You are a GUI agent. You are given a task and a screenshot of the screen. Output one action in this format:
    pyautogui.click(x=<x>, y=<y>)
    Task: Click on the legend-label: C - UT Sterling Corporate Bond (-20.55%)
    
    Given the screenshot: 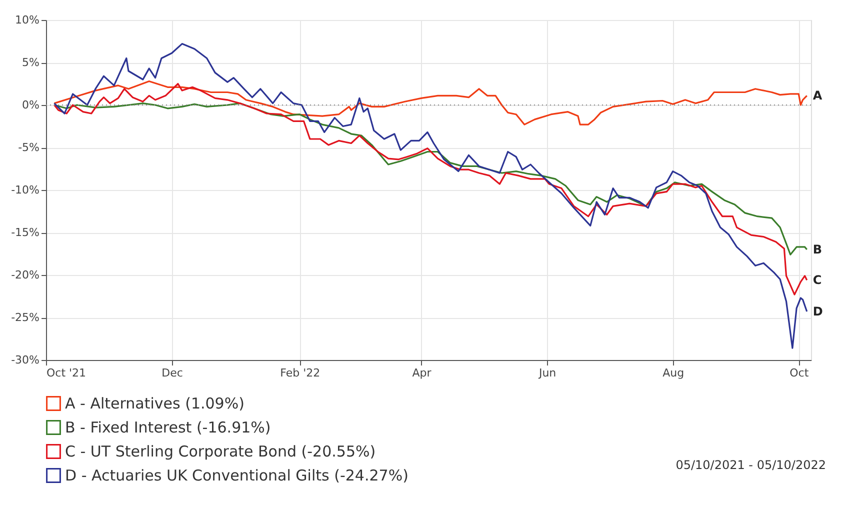 What is the action you would take?
    pyautogui.click(x=220, y=451)
    